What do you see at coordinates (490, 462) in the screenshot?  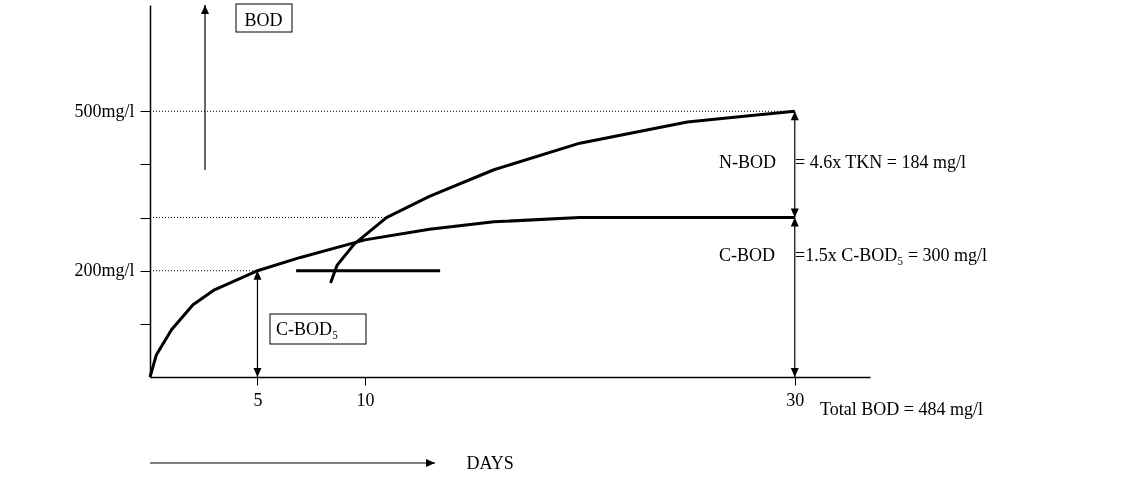 I see `x-axis-title: DAYS` at bounding box center [490, 462].